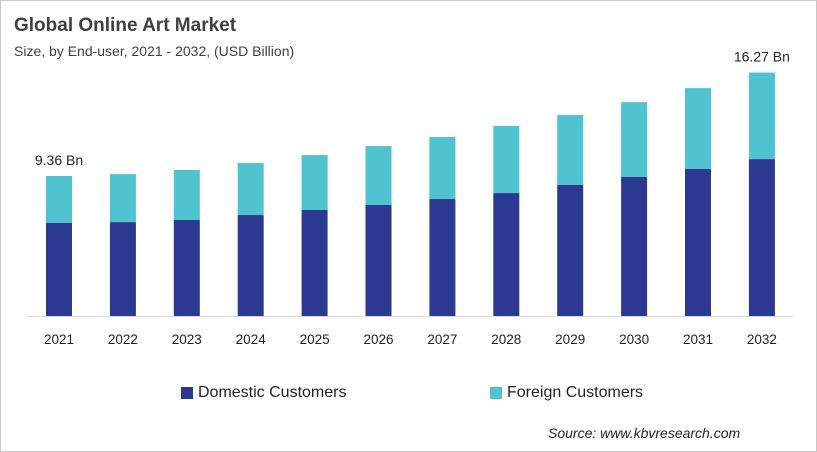  I want to click on x-tick-label: 2026, so click(378, 339).